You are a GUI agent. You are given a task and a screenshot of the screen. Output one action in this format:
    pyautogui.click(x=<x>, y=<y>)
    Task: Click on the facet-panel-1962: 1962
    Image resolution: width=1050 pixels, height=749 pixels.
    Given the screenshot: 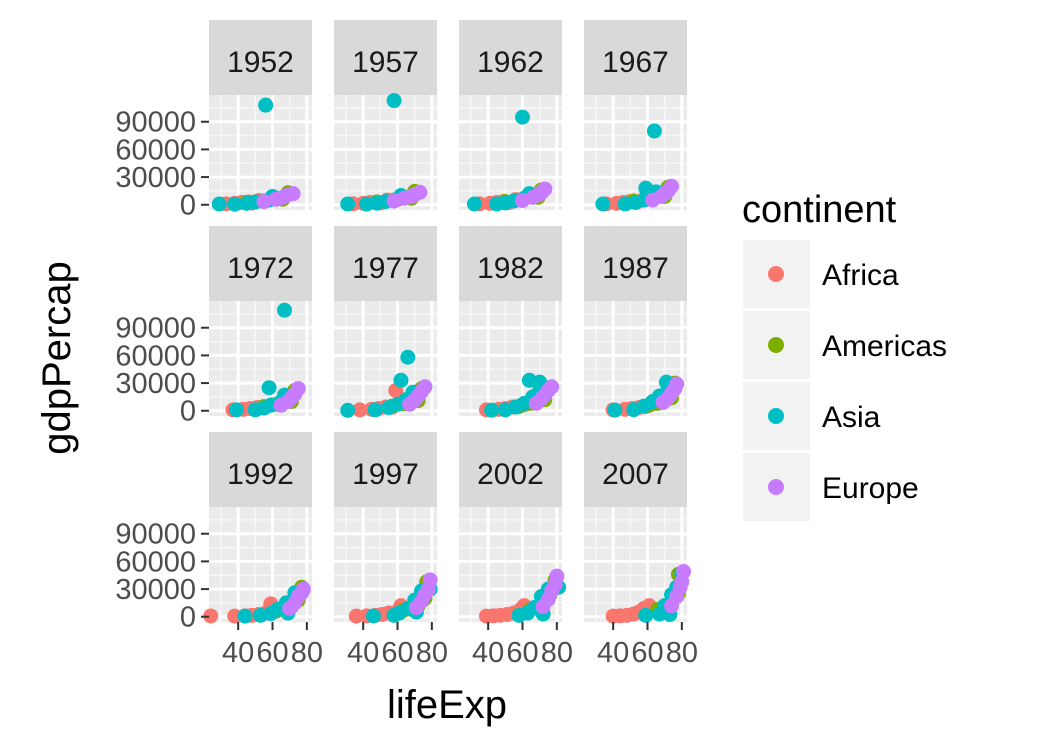 What is the action you would take?
    pyautogui.click(x=510, y=116)
    